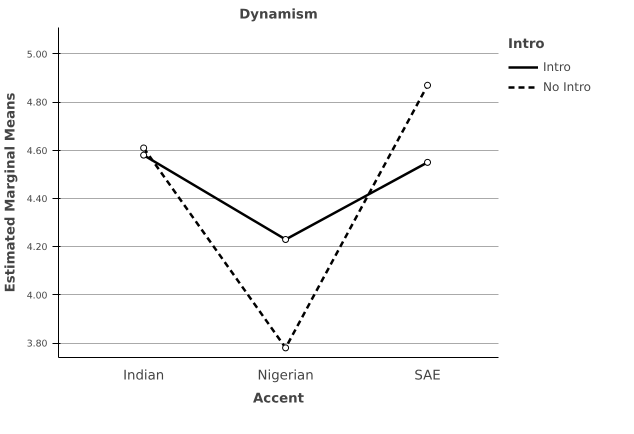 This screenshot has height=434, width=634. What do you see at coordinates (37, 103) in the screenshot?
I see `y-tick-label: 4.80` at bounding box center [37, 103].